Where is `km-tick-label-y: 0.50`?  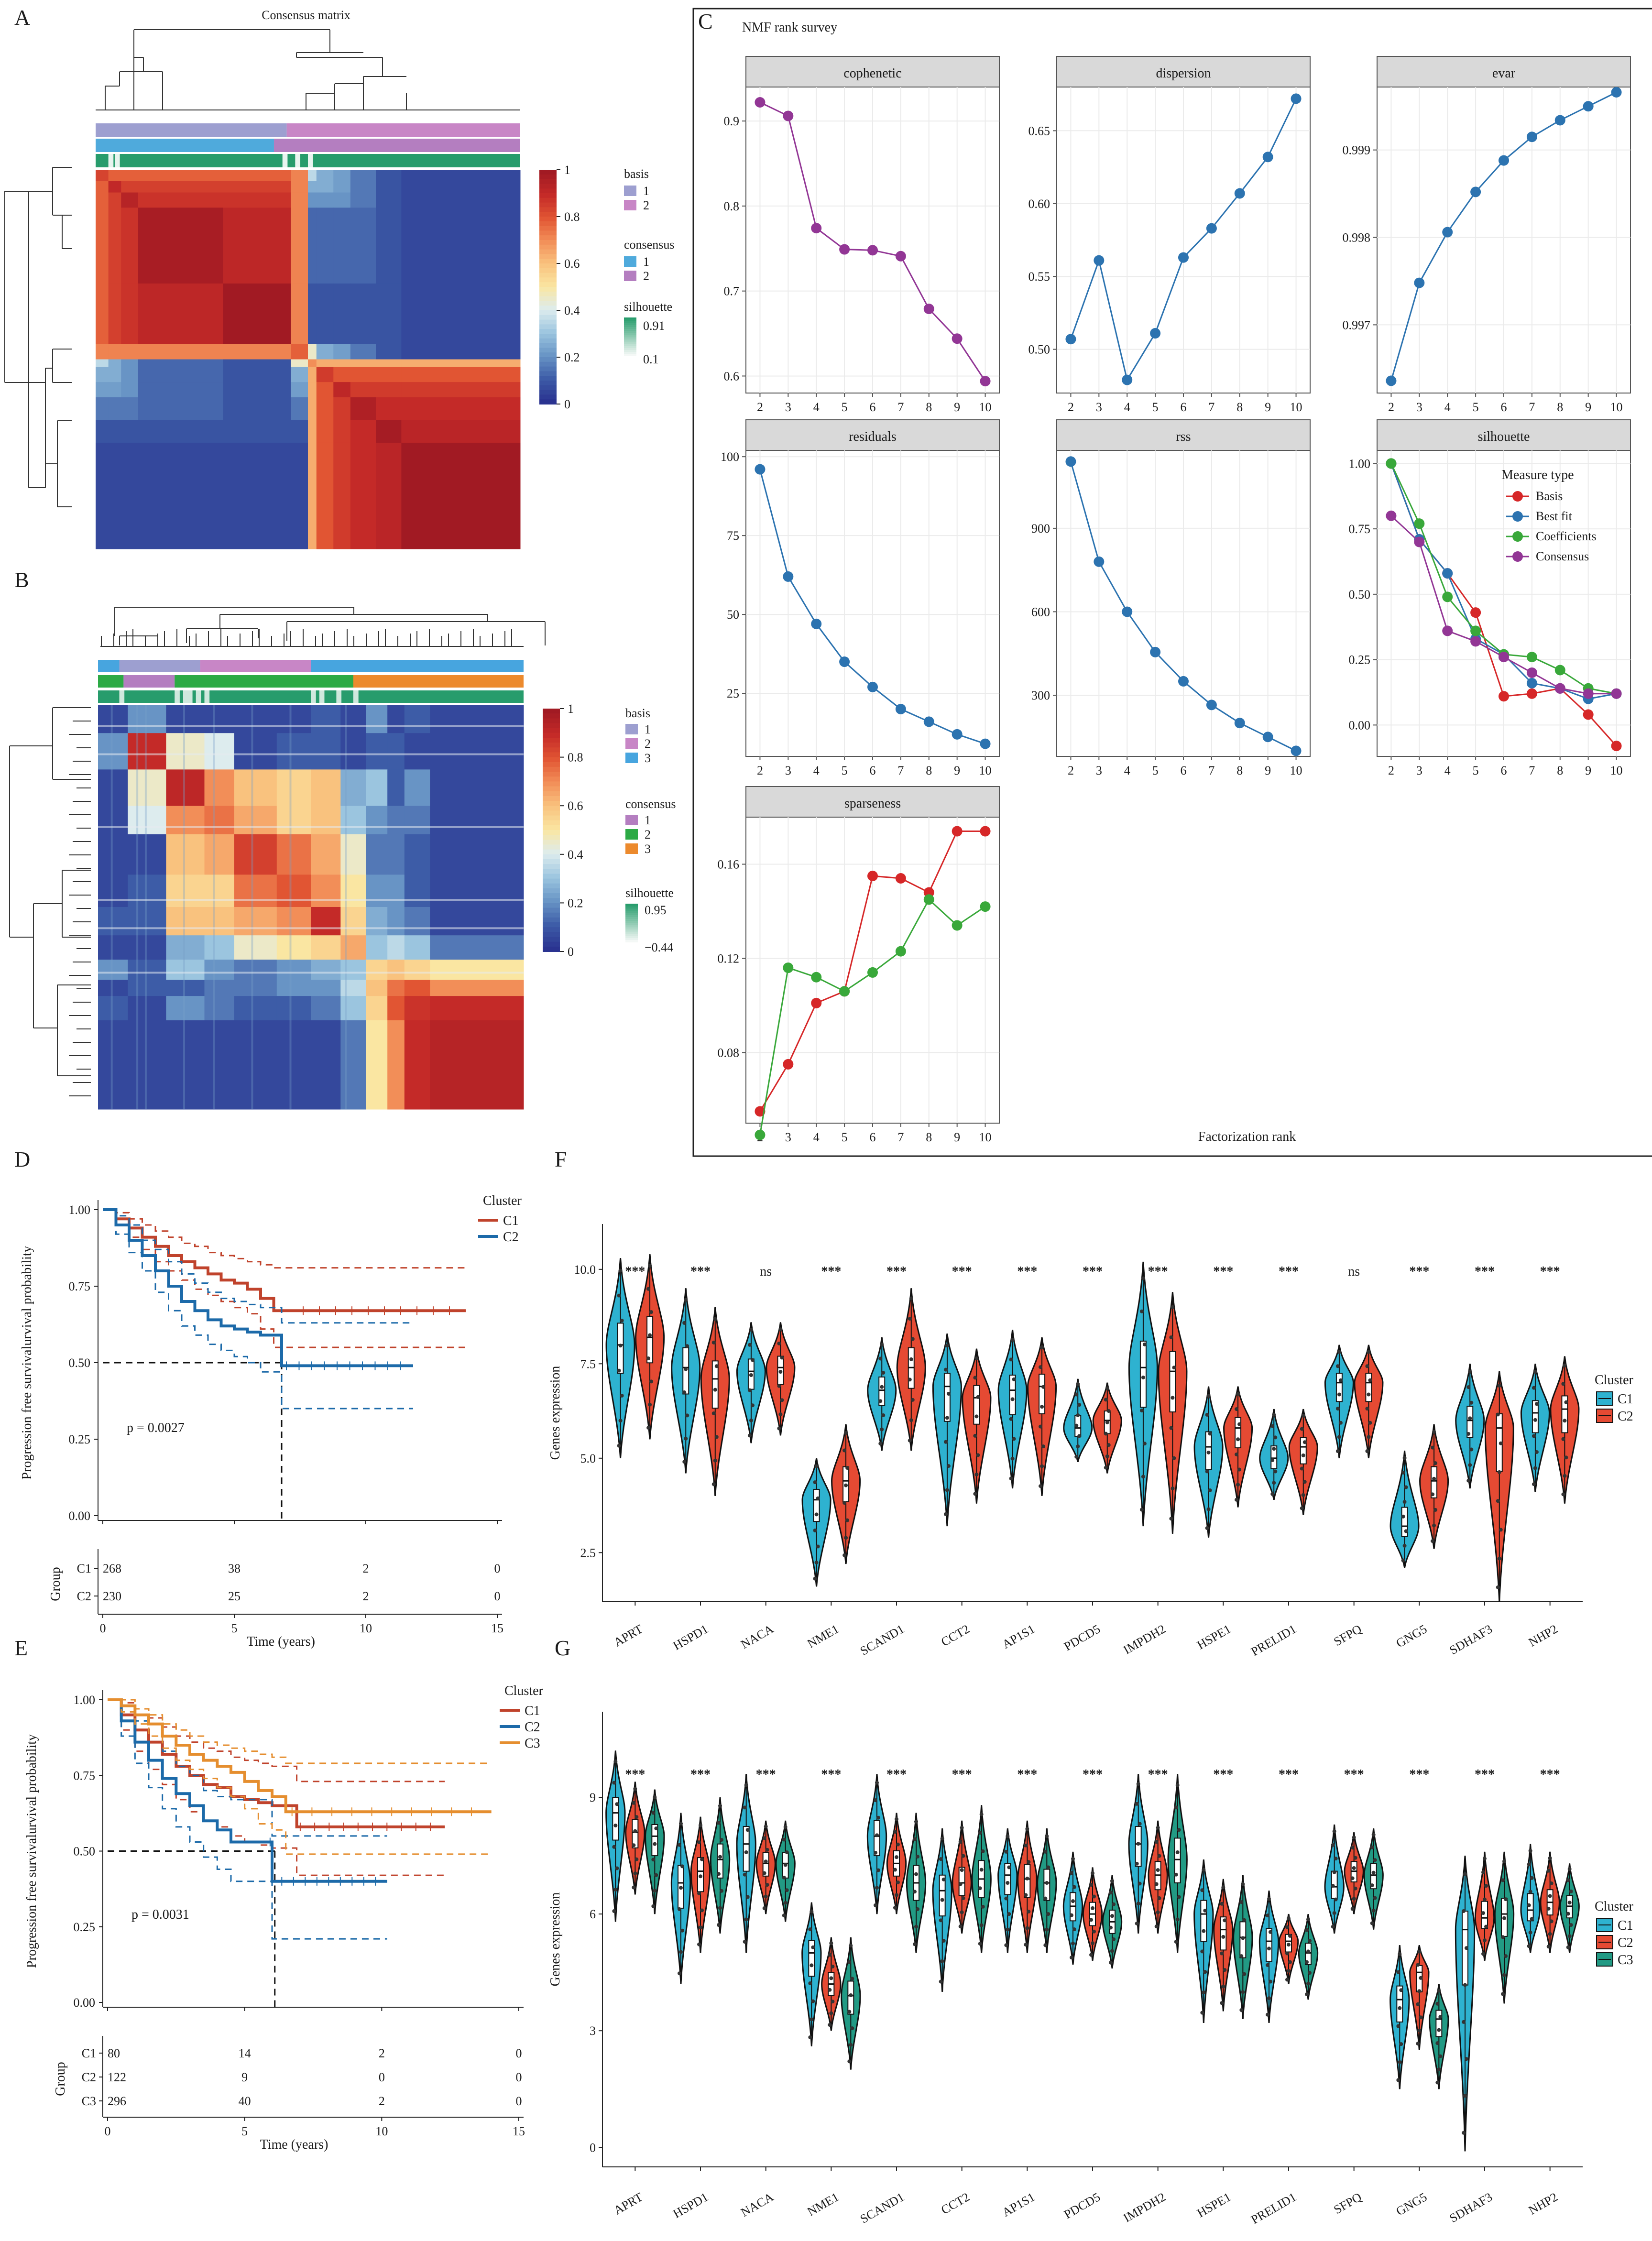 km-tick-label-y: 0.50 is located at coordinates (80, 1363).